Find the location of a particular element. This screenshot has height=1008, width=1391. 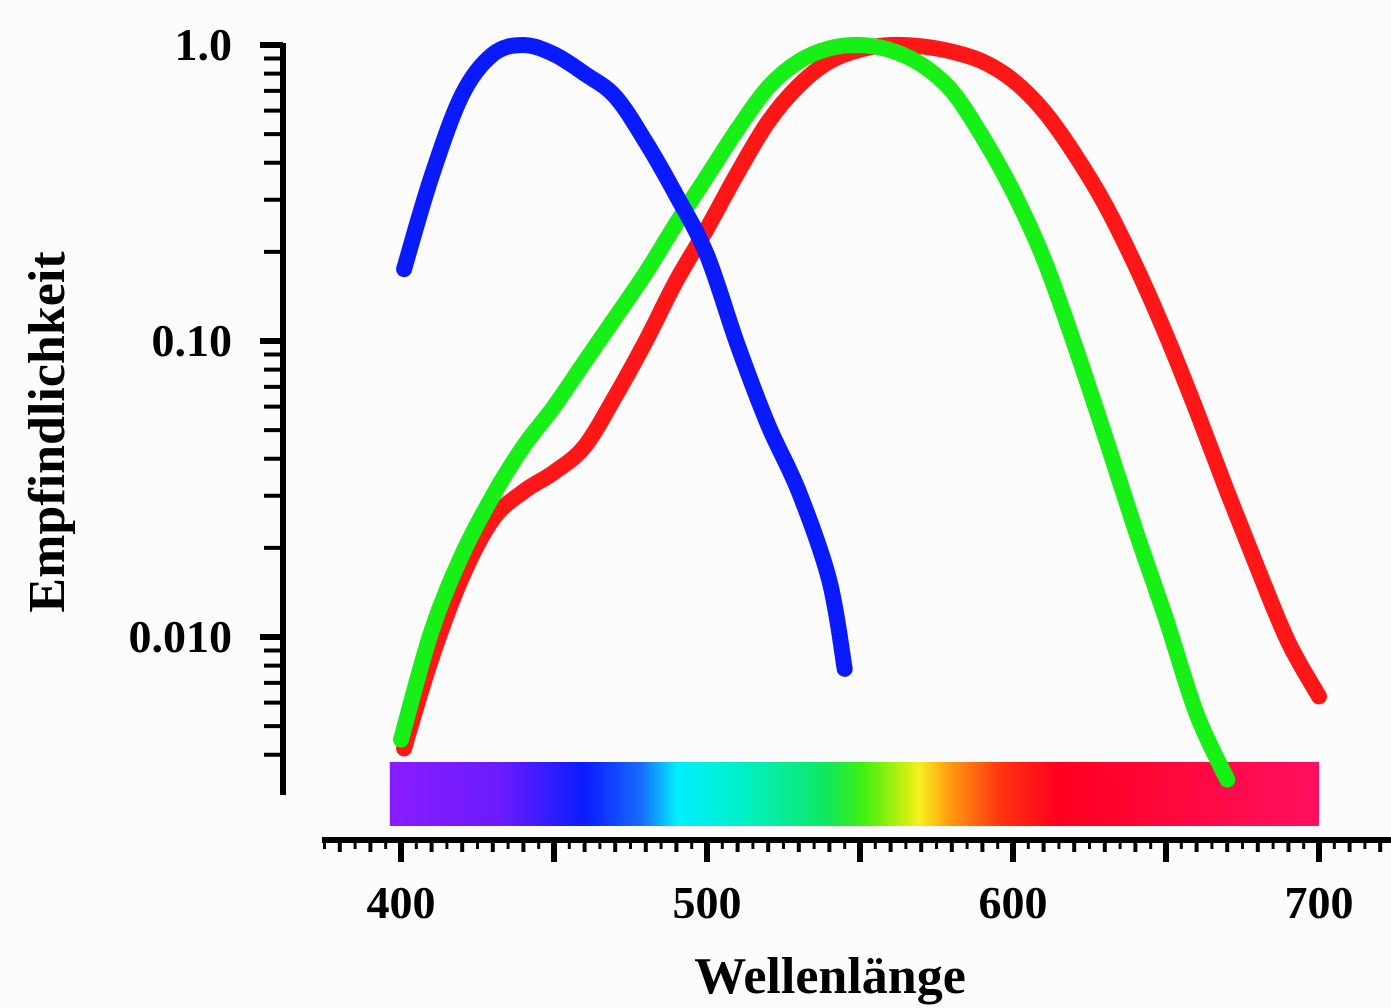

x-tick-label: 700 is located at coordinates (1319, 902).